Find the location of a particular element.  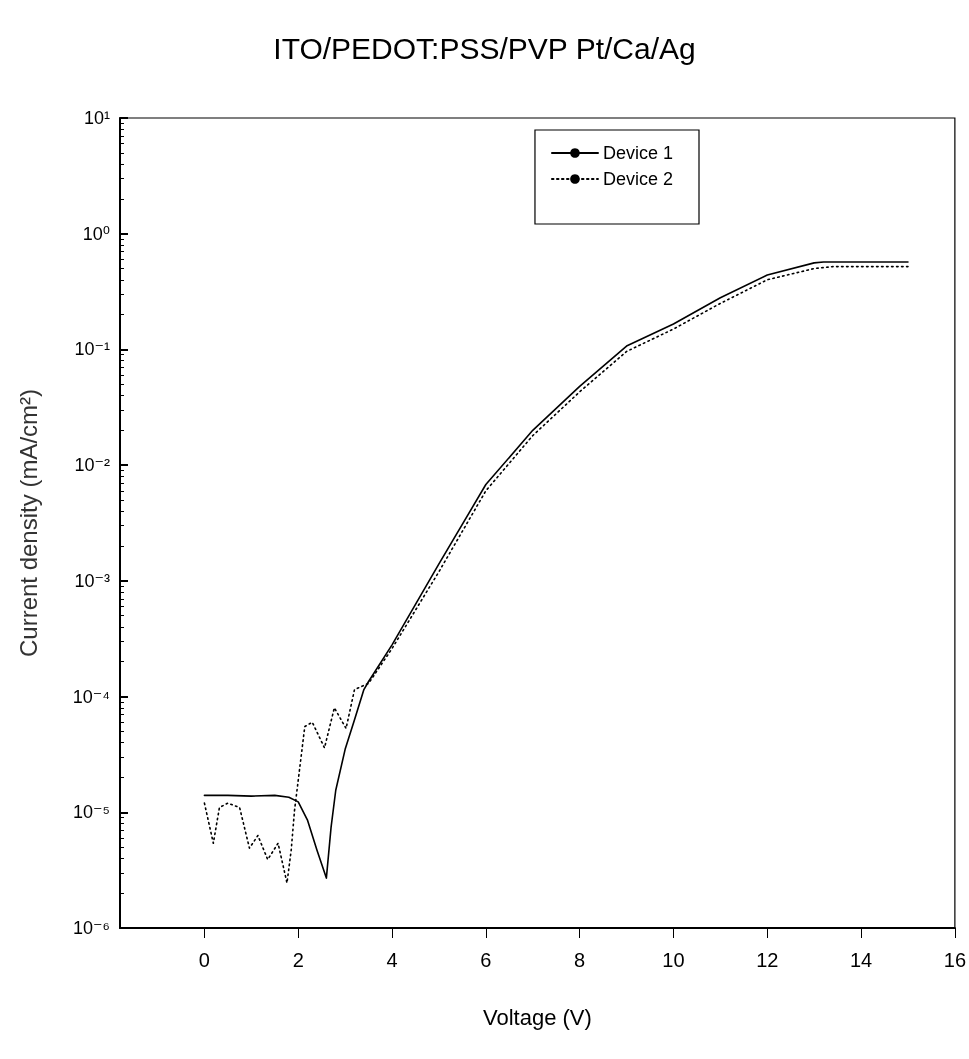

x-tick-label: 14 is located at coordinates (861, 960).